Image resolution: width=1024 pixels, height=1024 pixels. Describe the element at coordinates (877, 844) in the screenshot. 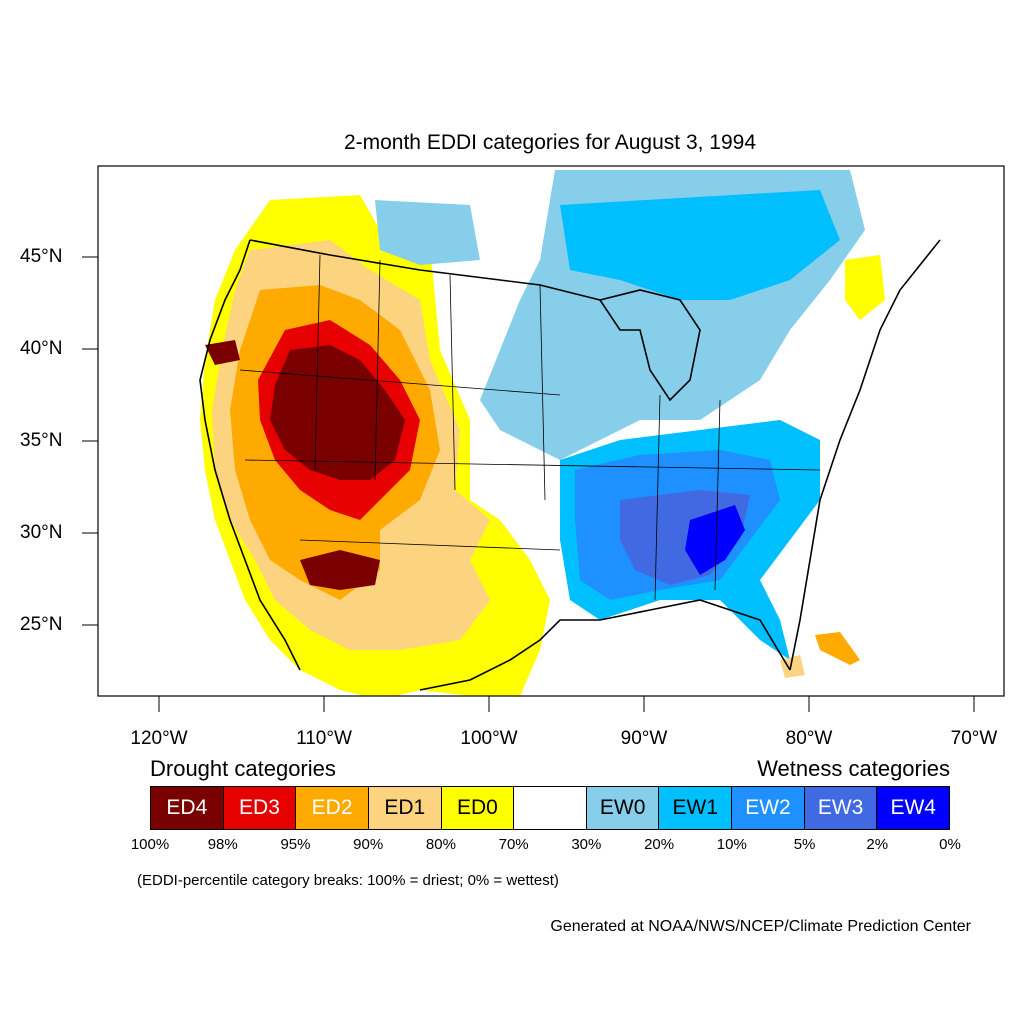

I see `percent-break-label: 2%` at that location.